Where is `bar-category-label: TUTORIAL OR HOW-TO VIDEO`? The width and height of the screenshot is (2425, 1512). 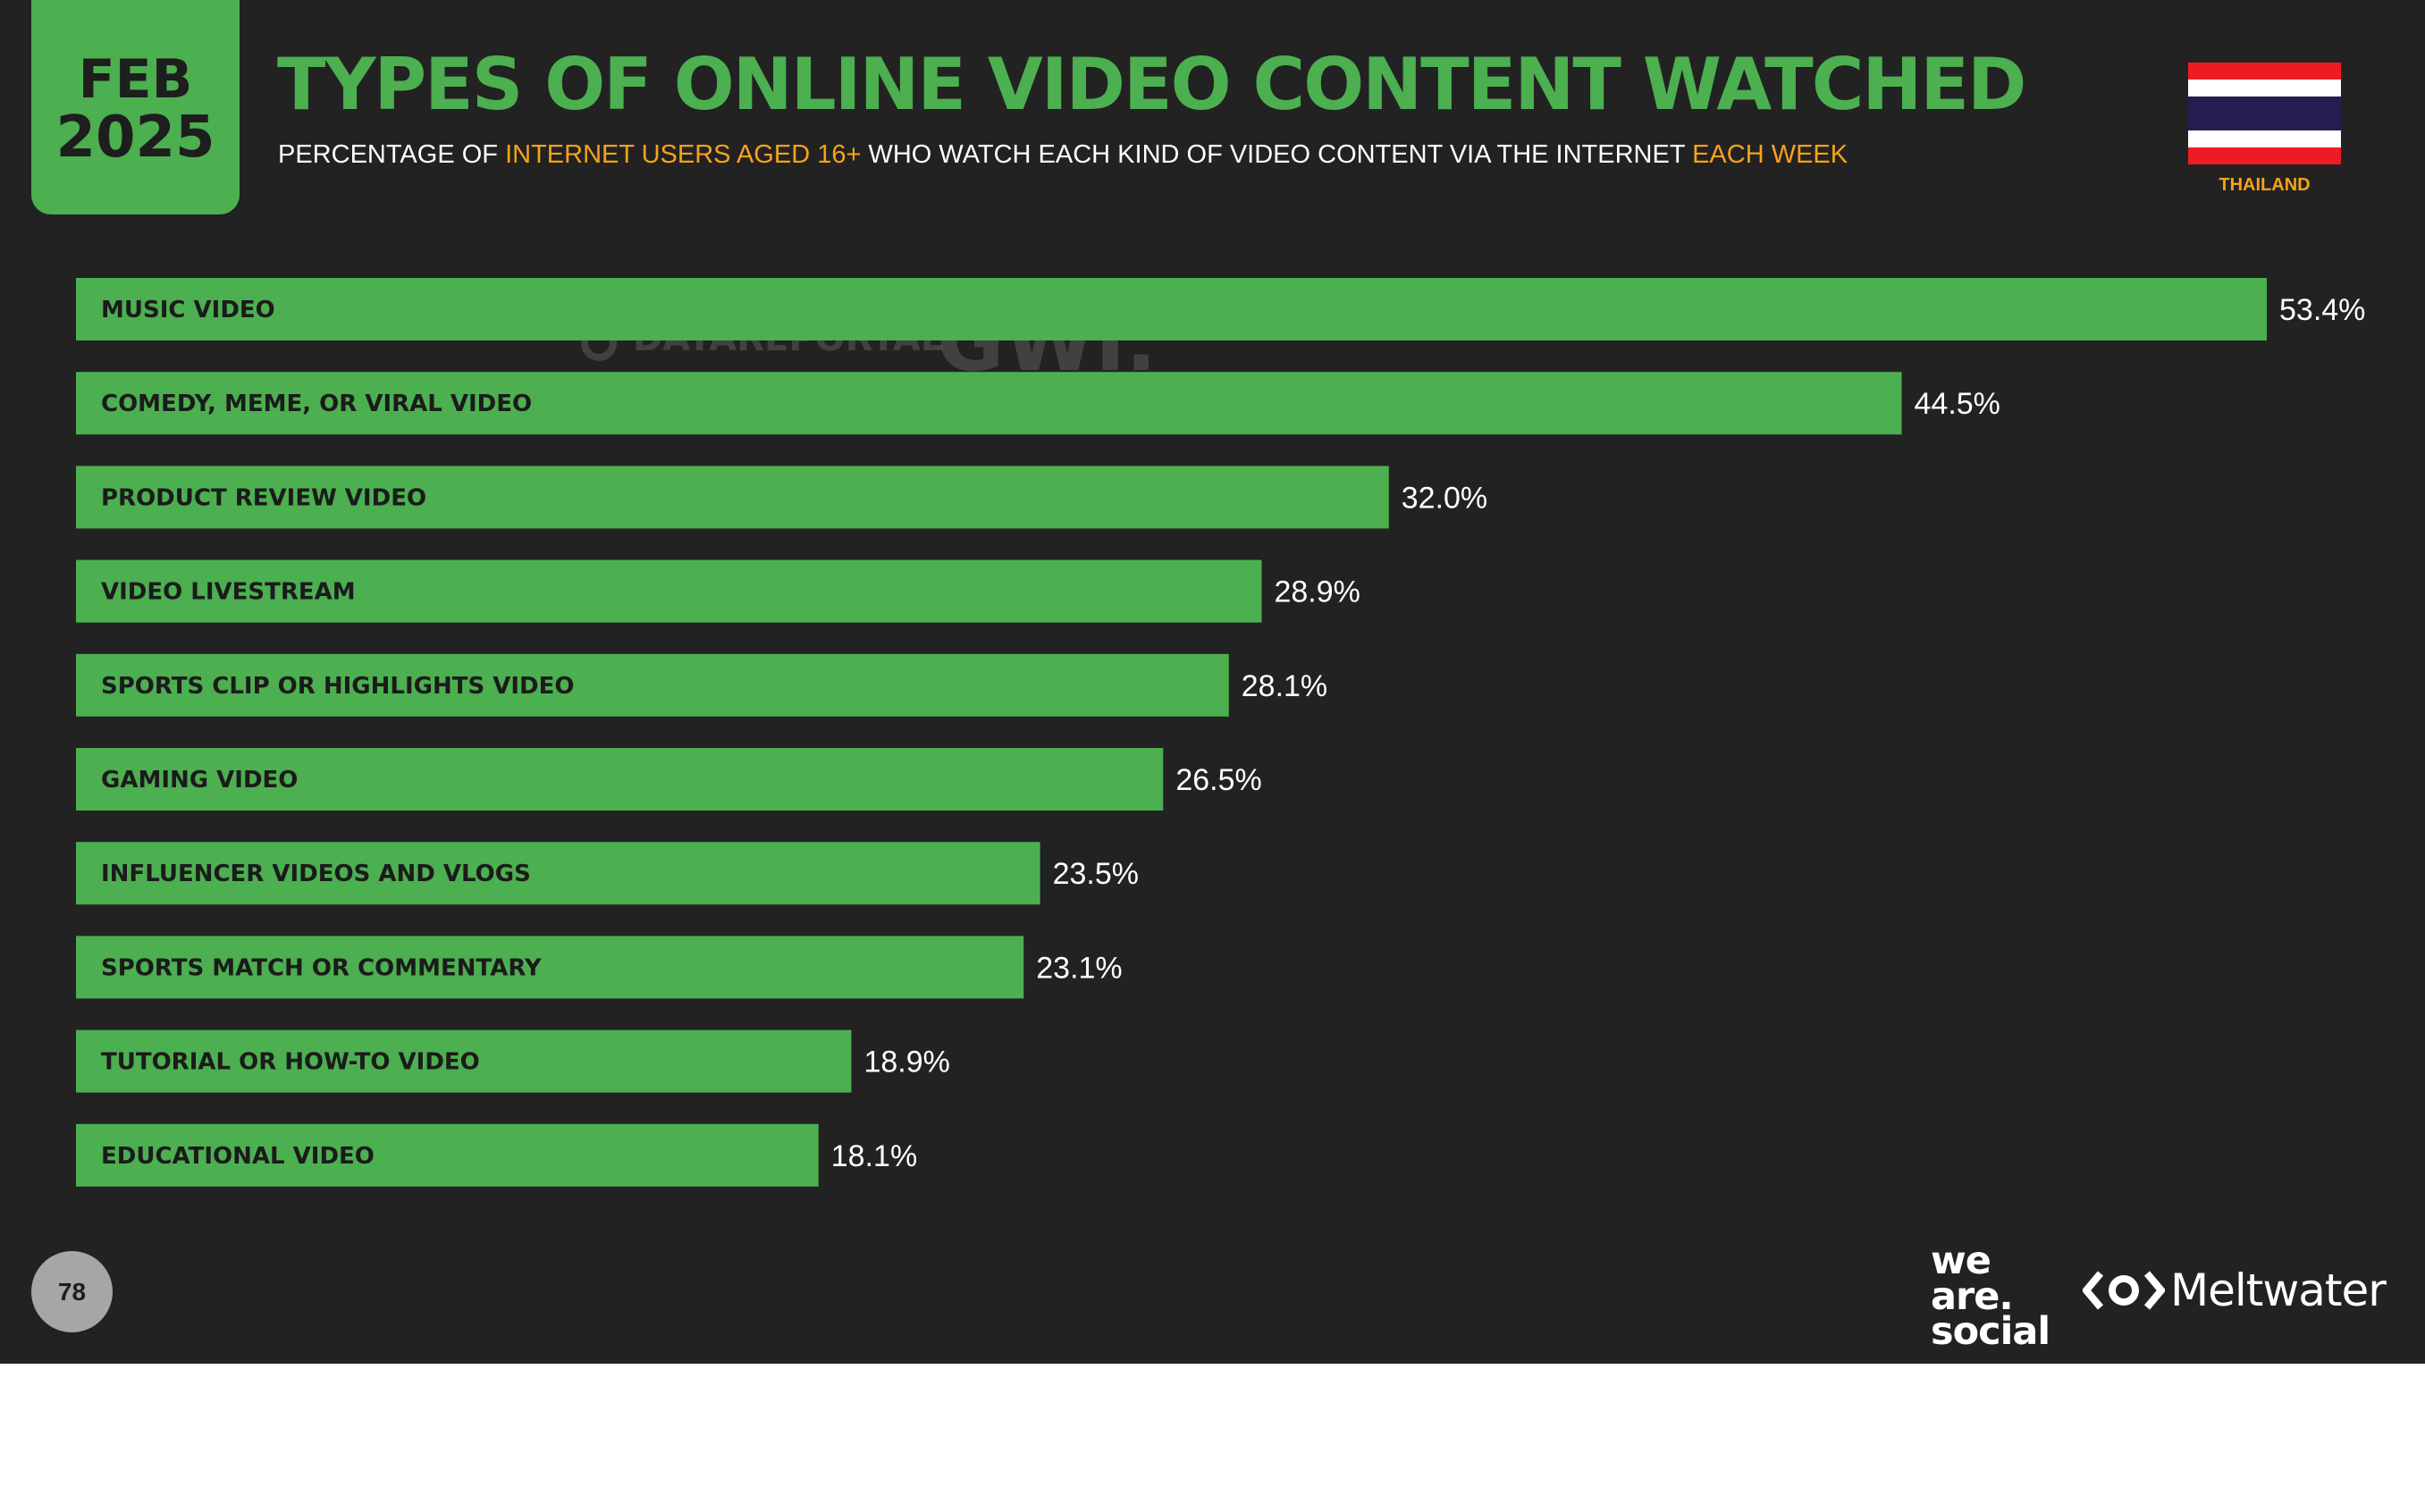
bar-category-label: TUTORIAL OR HOW-TO VIDEO is located at coordinates (290, 1062).